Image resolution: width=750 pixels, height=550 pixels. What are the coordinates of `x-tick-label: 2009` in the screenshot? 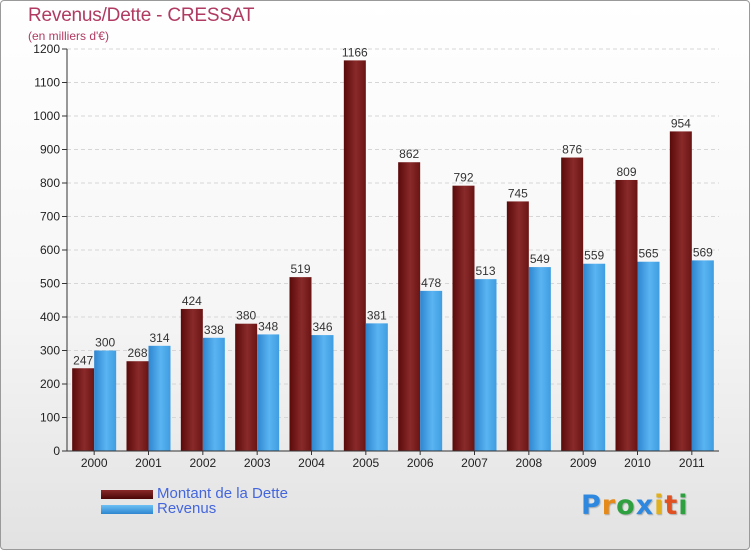 It's located at (583, 463).